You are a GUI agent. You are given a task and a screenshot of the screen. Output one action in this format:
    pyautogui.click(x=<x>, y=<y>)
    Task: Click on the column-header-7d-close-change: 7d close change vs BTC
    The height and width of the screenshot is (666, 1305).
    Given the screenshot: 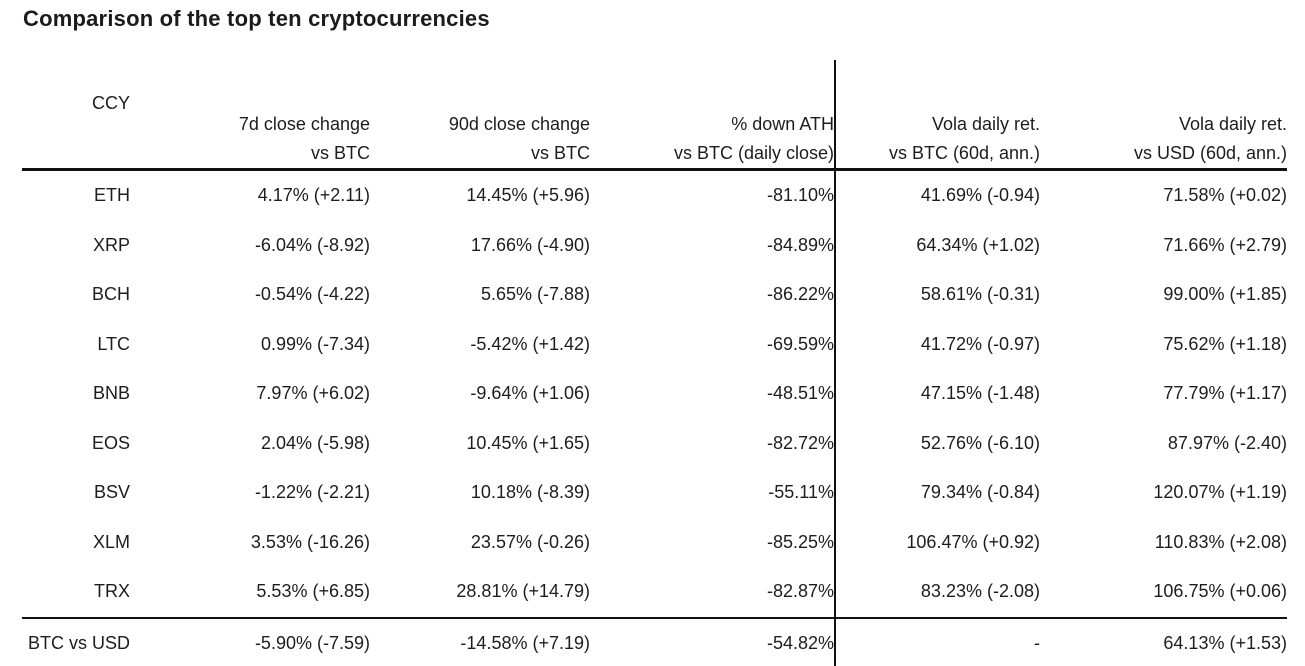 What is the action you would take?
    pyautogui.click(x=250, y=115)
    